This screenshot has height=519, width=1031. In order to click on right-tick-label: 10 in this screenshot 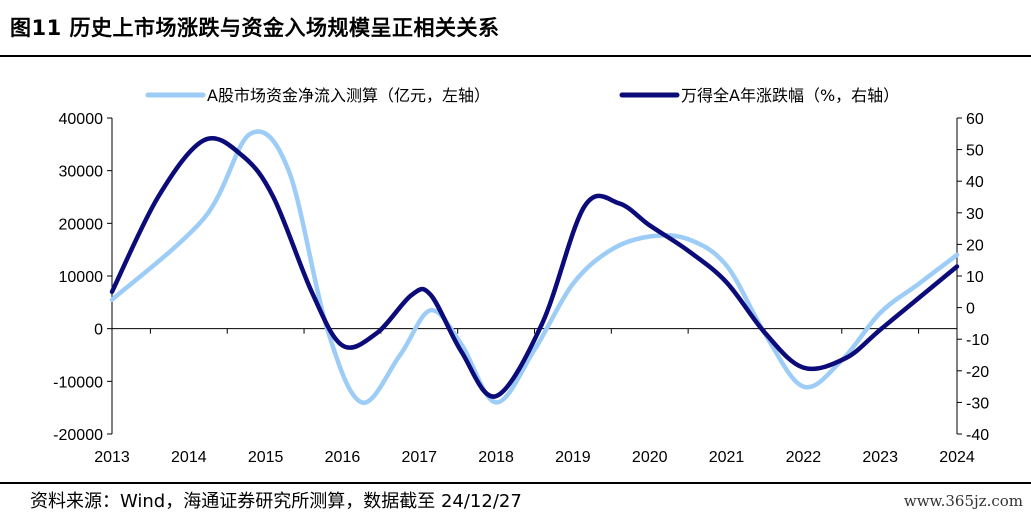, I will do `click(975, 277)`.